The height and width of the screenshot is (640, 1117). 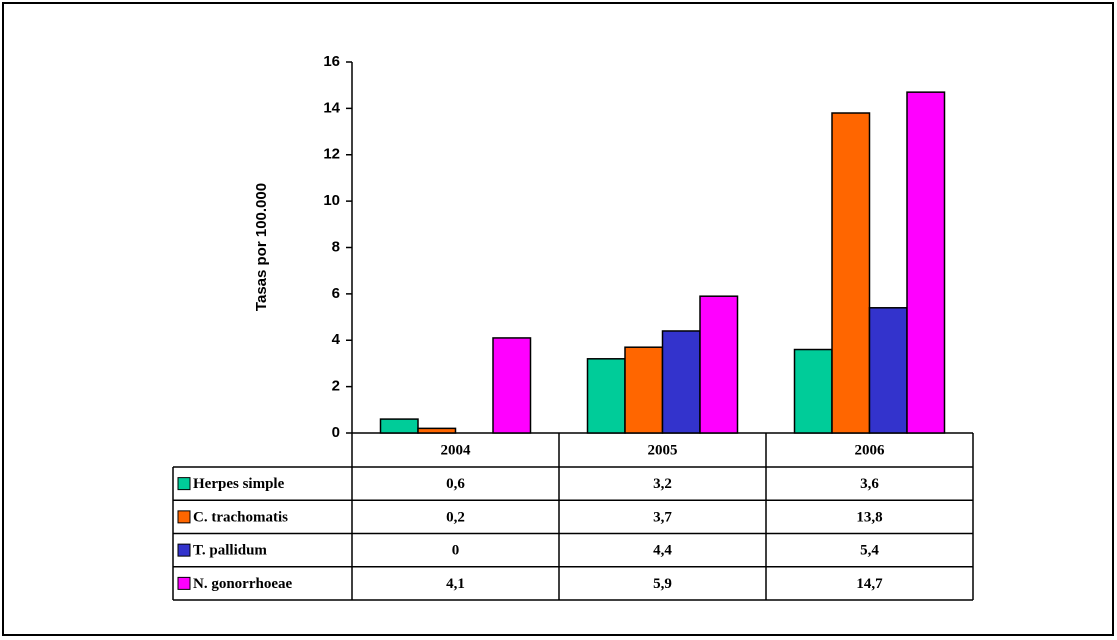 What do you see at coordinates (336, 432) in the screenshot?
I see `y-tick-label: 0` at bounding box center [336, 432].